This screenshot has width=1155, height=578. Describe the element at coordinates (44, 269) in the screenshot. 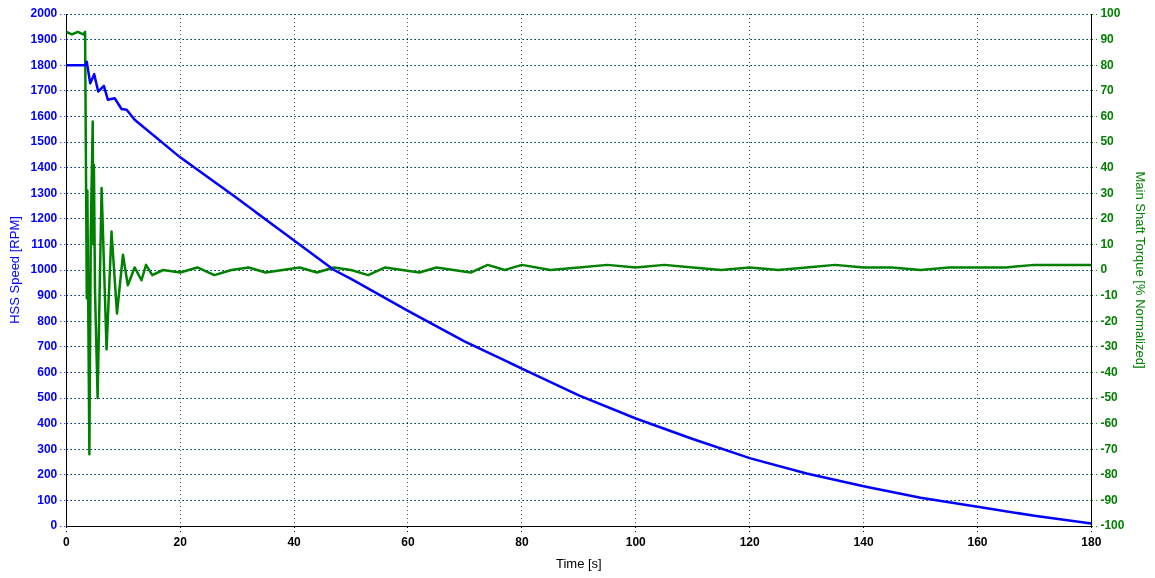

I see `y-tick-label: 1000` at that location.